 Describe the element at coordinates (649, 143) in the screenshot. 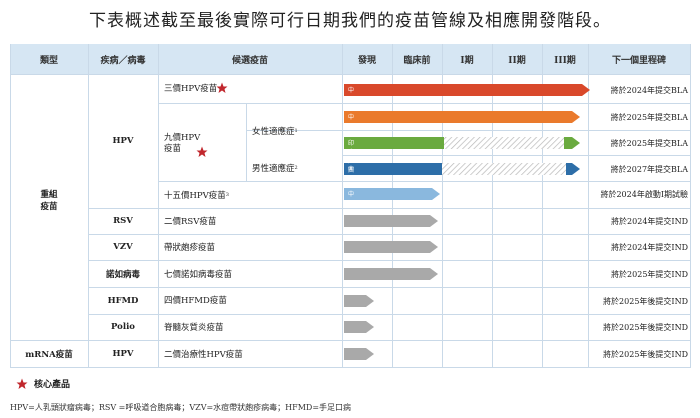

I see `milestone-hpv9-female-id: 將於2025年提交BLA` at that location.